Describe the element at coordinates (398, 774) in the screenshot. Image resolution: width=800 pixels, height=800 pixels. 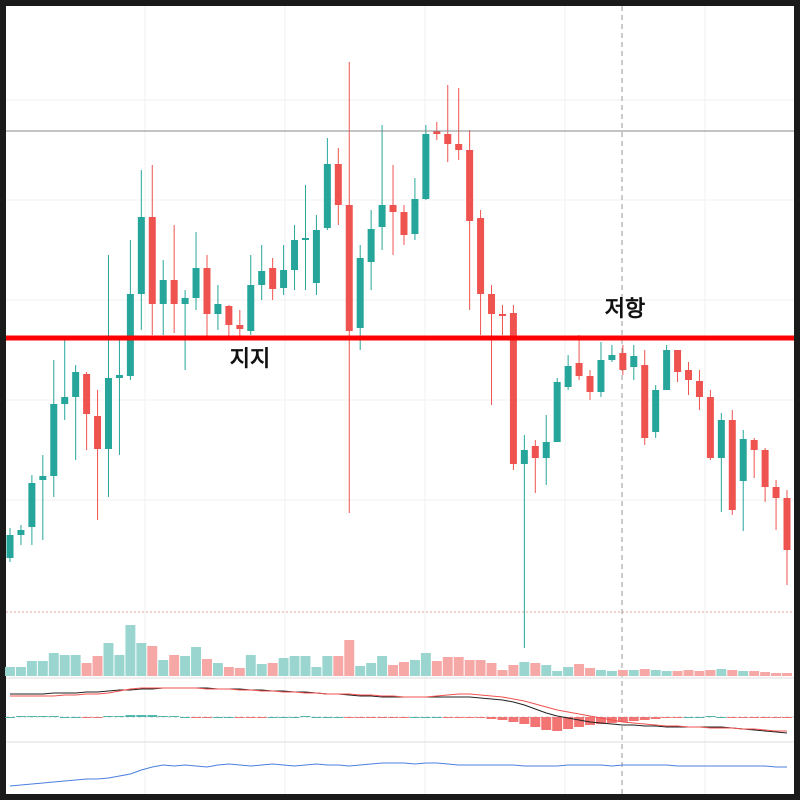
I see `rsi-line` at that location.